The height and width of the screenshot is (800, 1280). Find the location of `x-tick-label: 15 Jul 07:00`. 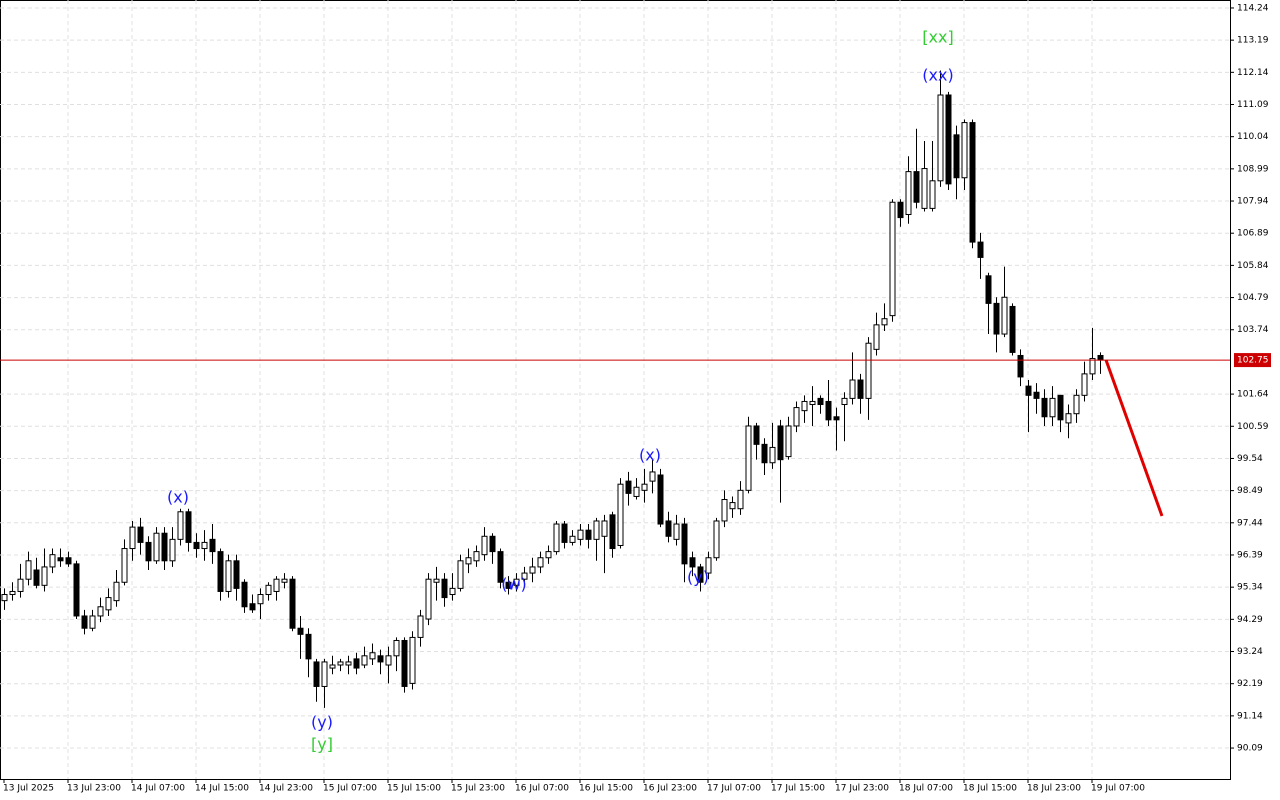

x-tick-label: 15 Jul 07:00 is located at coordinates (350, 789).